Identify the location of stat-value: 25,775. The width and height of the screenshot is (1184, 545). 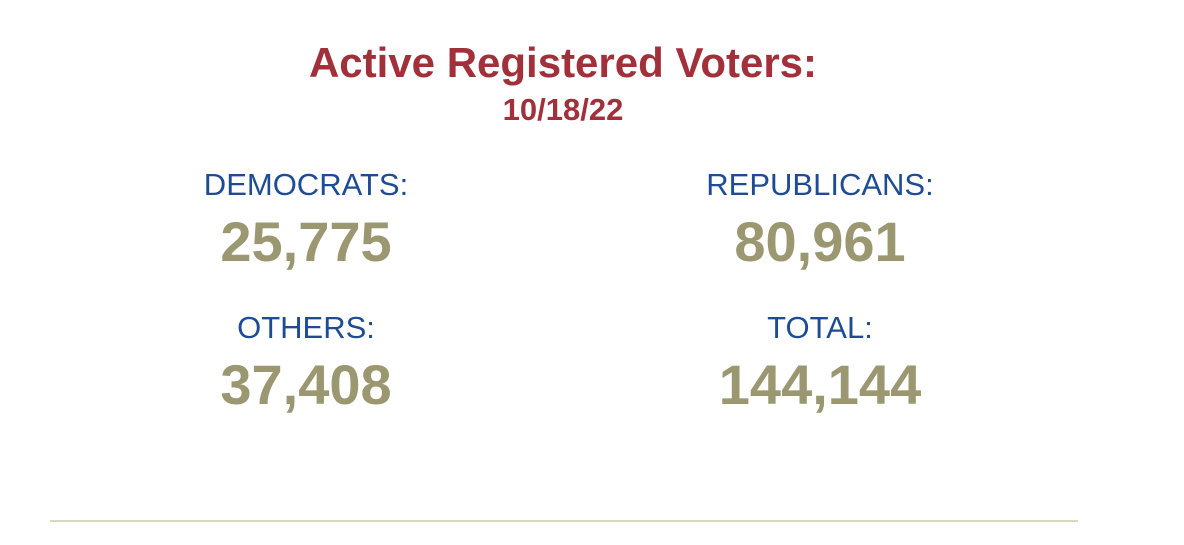
(306, 241).